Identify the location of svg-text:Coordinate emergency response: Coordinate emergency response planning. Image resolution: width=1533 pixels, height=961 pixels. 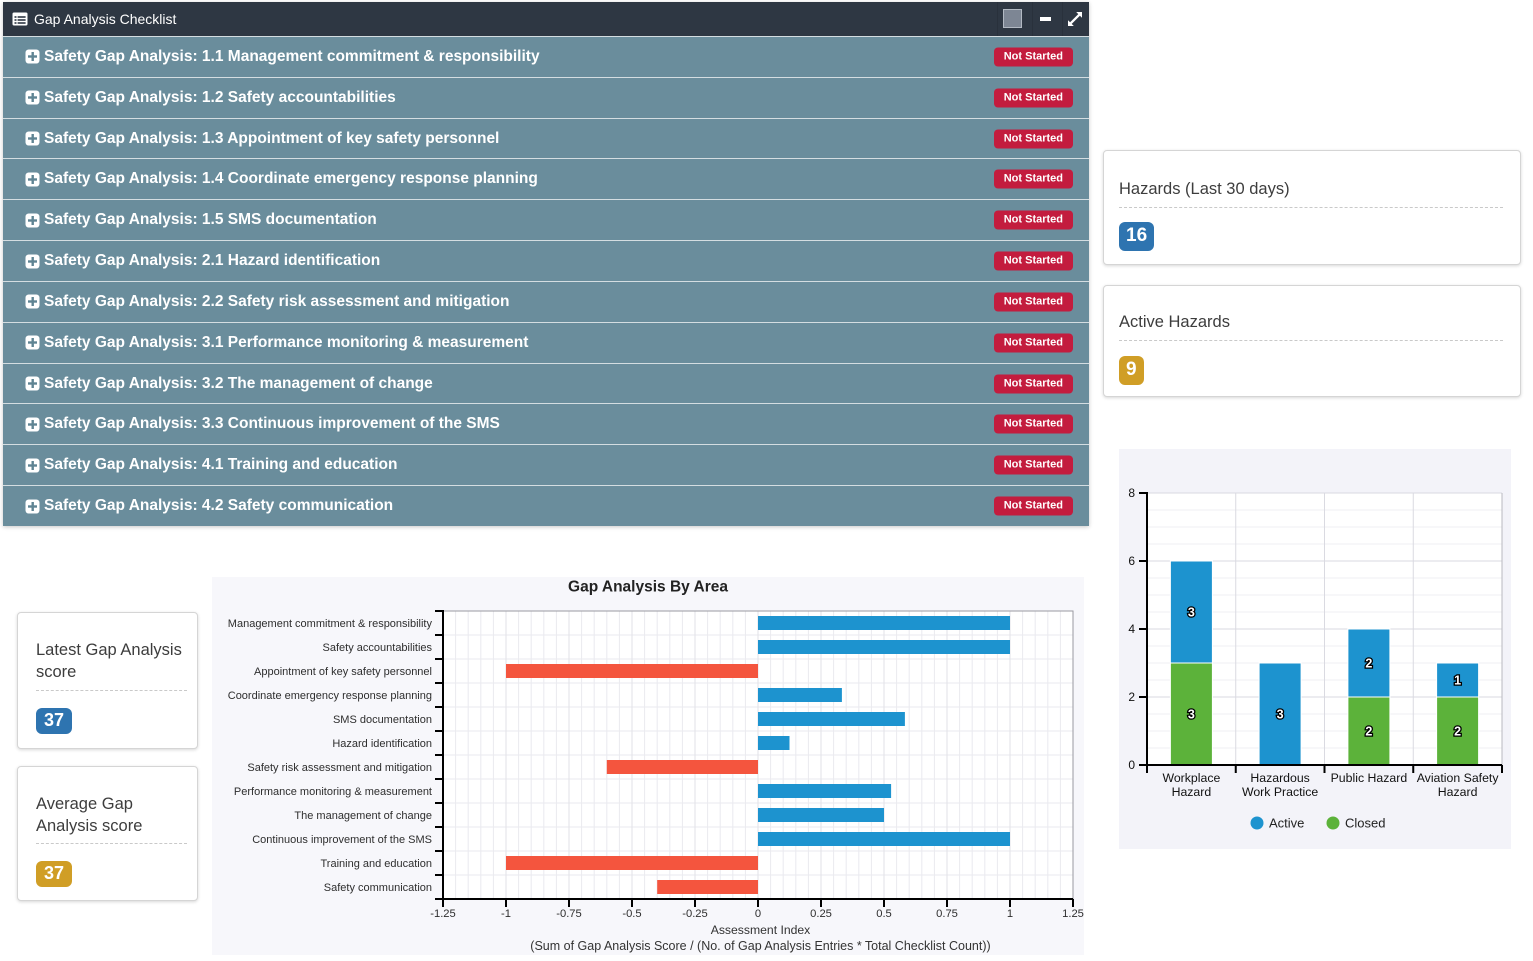
(330, 696).